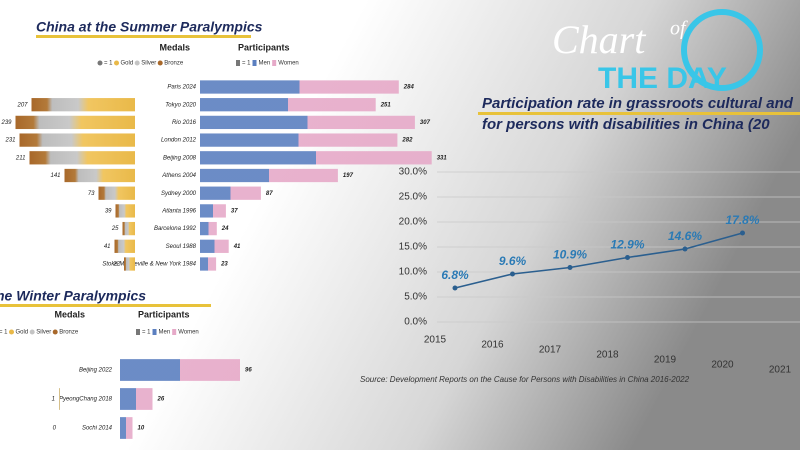  What do you see at coordinates (97, 429) in the screenshot?
I see `games-label: Sochi 2014` at bounding box center [97, 429].